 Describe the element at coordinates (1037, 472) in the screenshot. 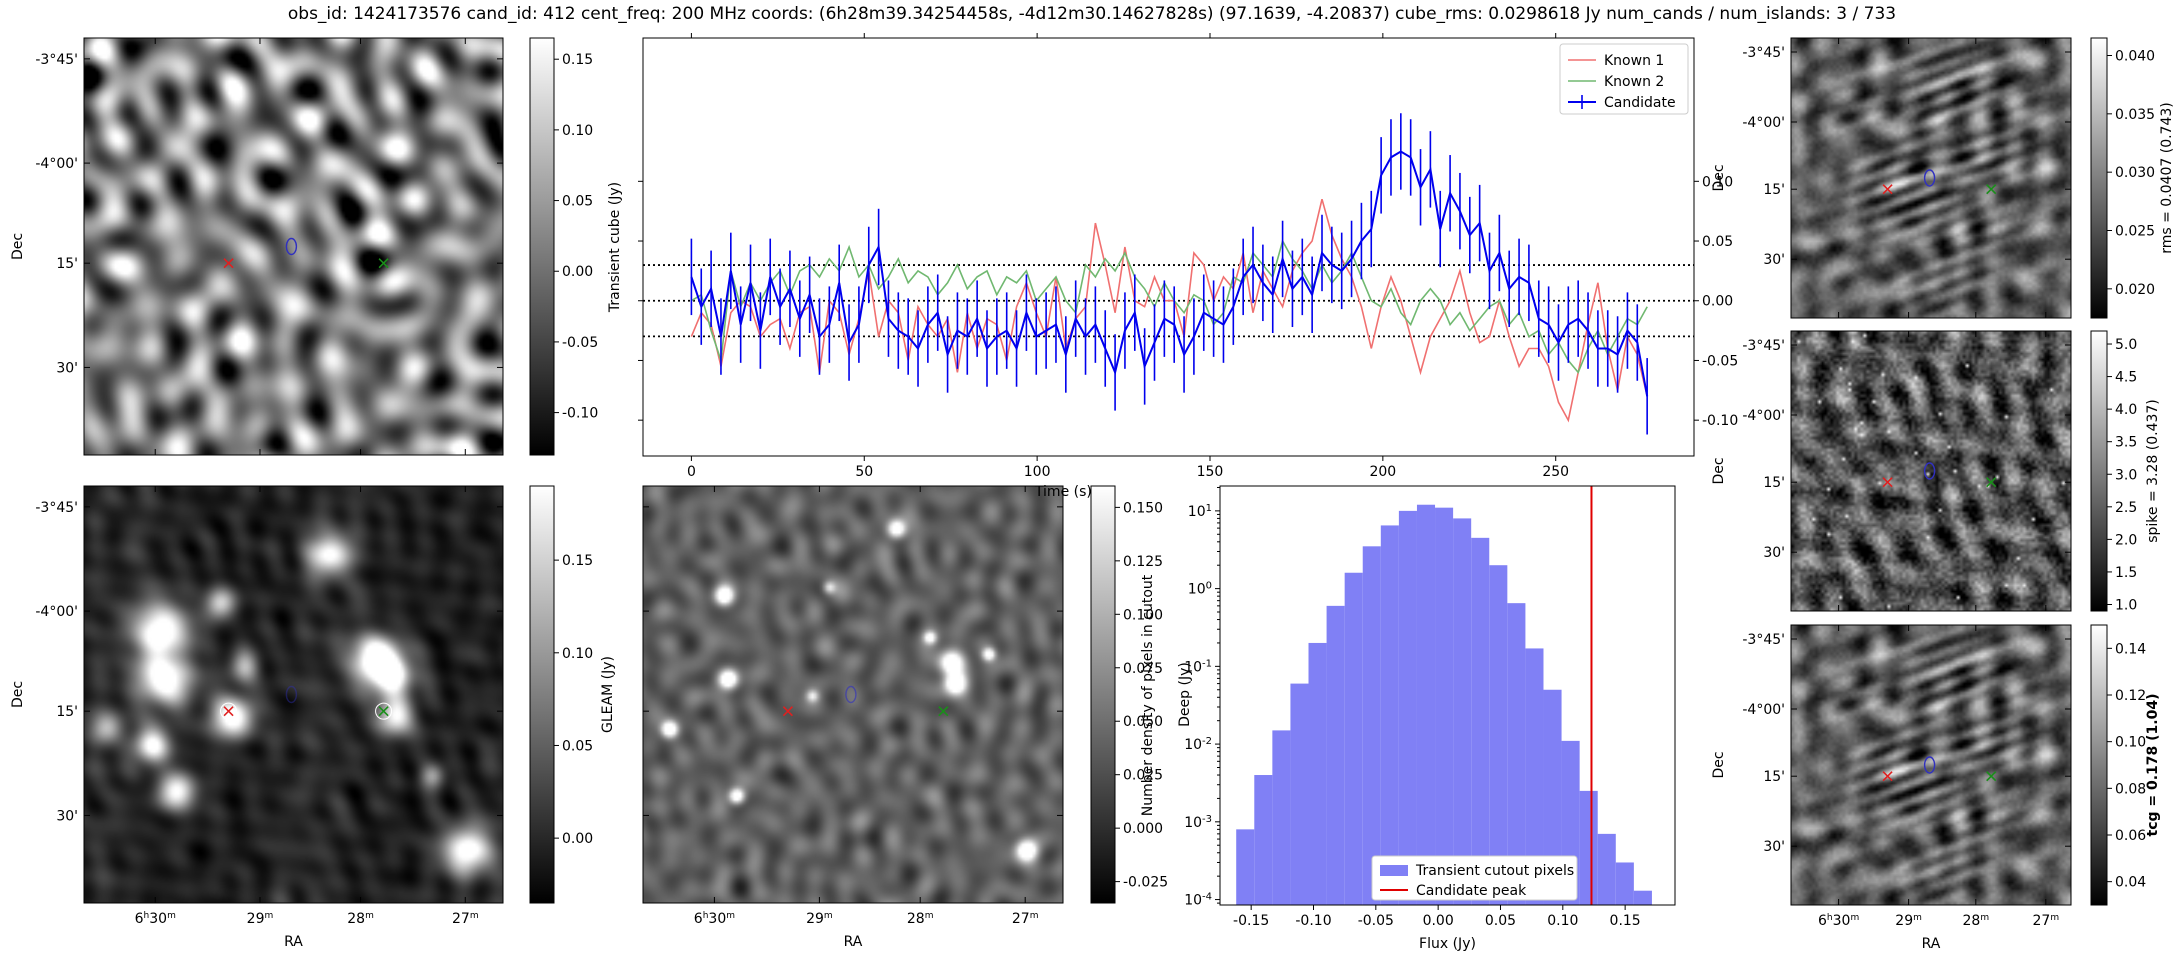

I see `x-tick-label: 100` at that location.